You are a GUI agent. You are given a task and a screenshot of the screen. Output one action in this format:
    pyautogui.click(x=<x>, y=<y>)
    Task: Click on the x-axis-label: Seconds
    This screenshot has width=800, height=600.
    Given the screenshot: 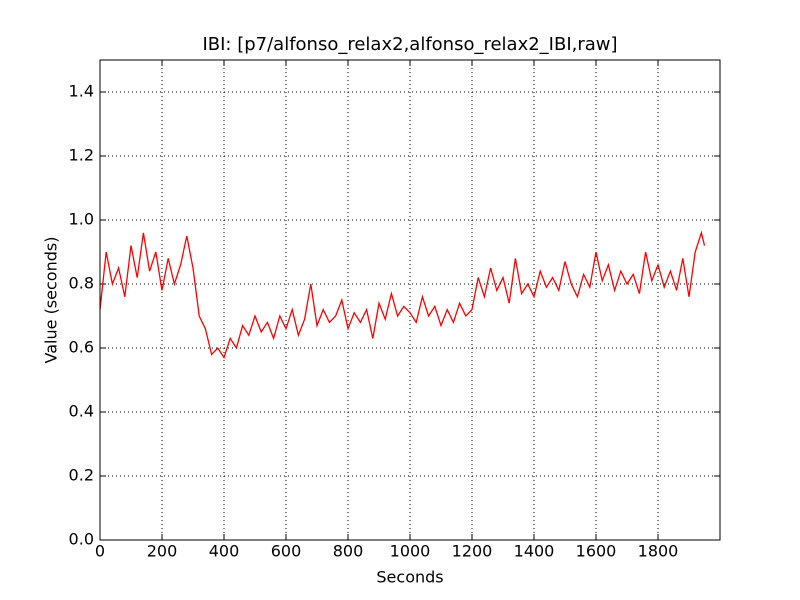 What is the action you would take?
    pyautogui.click(x=409, y=577)
    